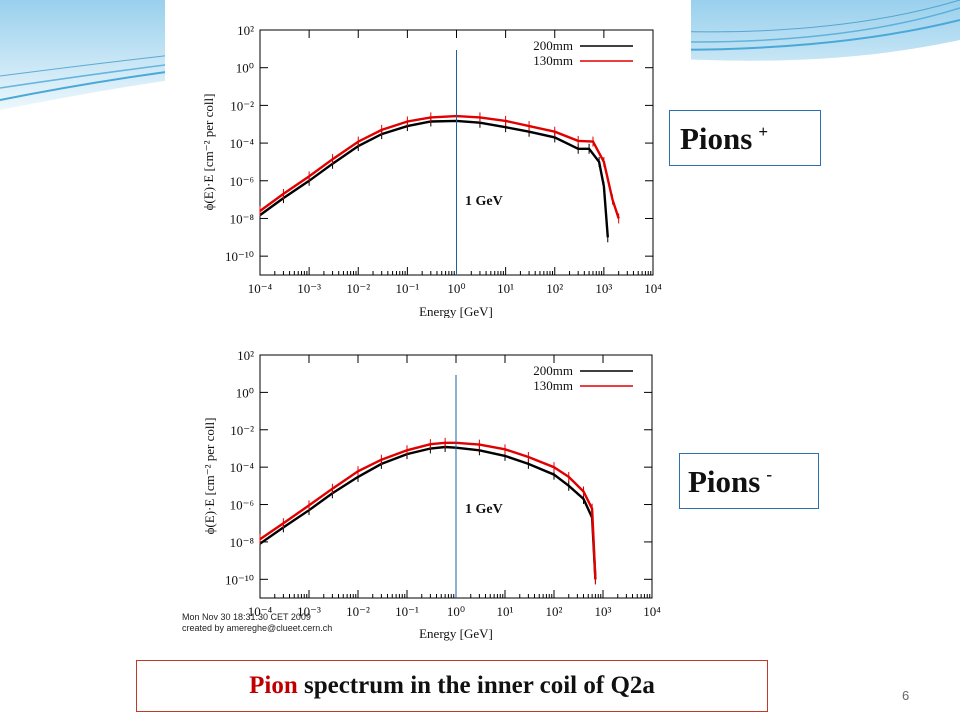  Describe the element at coordinates (763, 131) in the screenshot. I see `pions-plus-sign: +` at that location.